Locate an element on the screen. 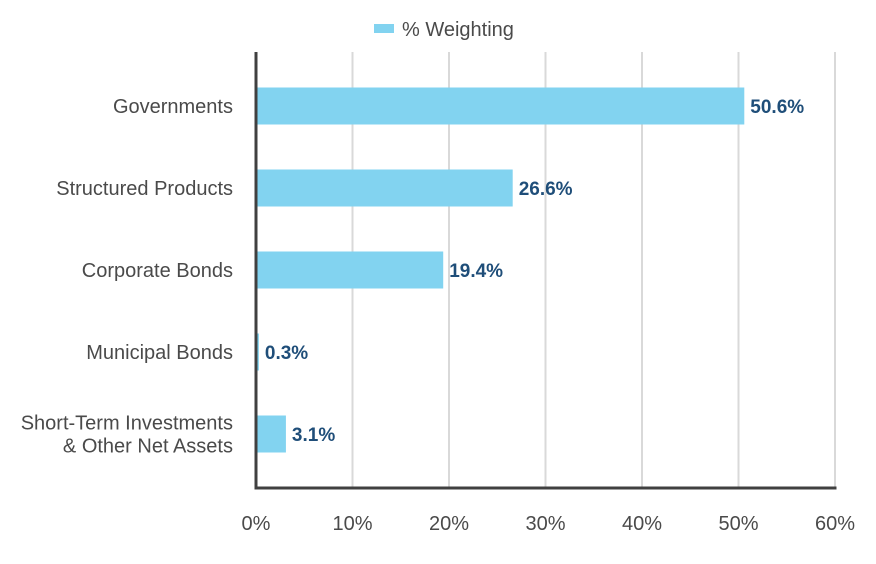 The width and height of the screenshot is (876, 564). category-label: Municipal Bonds is located at coordinates (159, 353).